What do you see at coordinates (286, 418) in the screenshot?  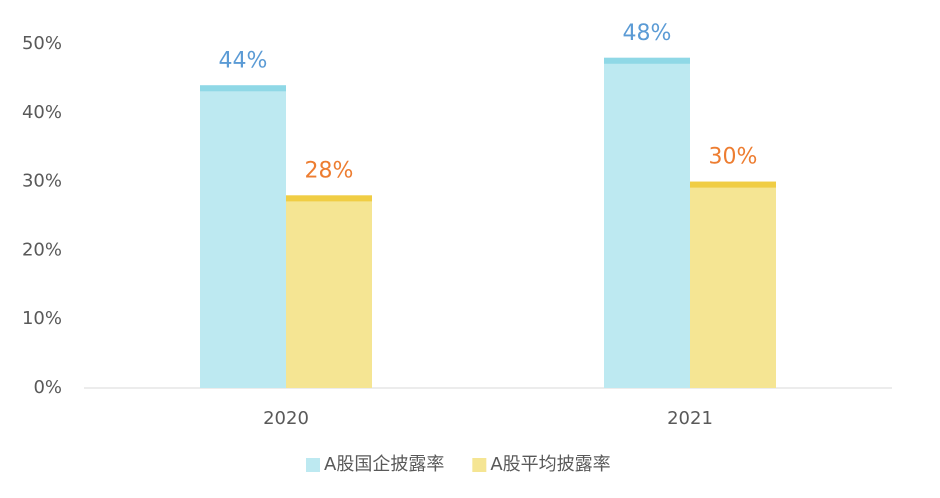 I see `x-tick-label: 2020` at bounding box center [286, 418].